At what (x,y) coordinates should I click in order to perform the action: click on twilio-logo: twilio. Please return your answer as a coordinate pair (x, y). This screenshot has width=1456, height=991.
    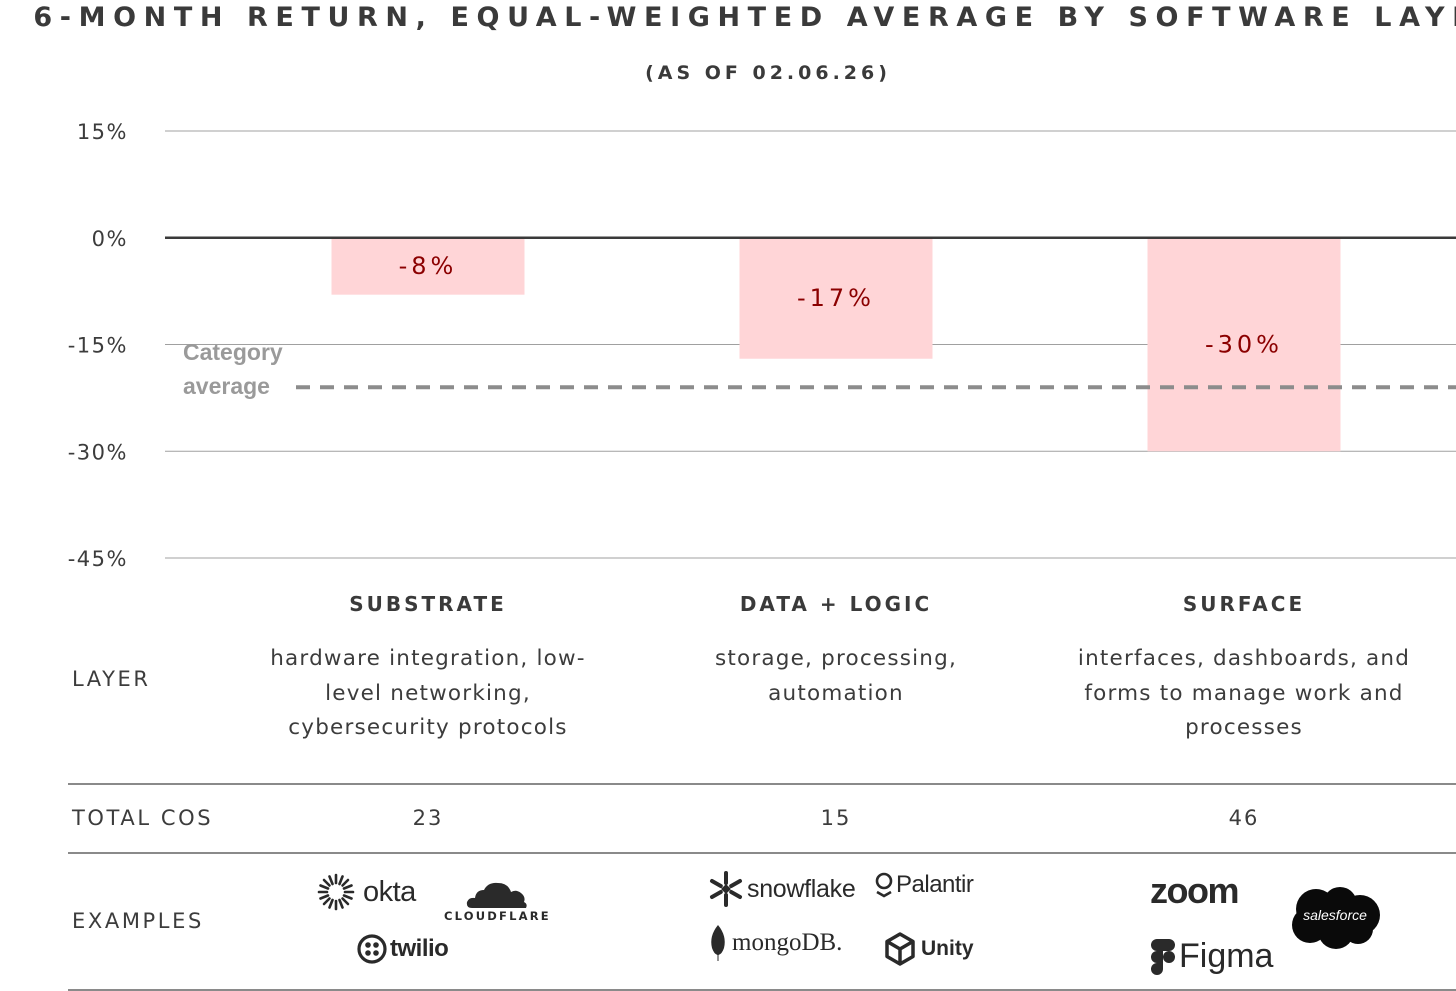
    Looking at the image, I should click on (403, 949).